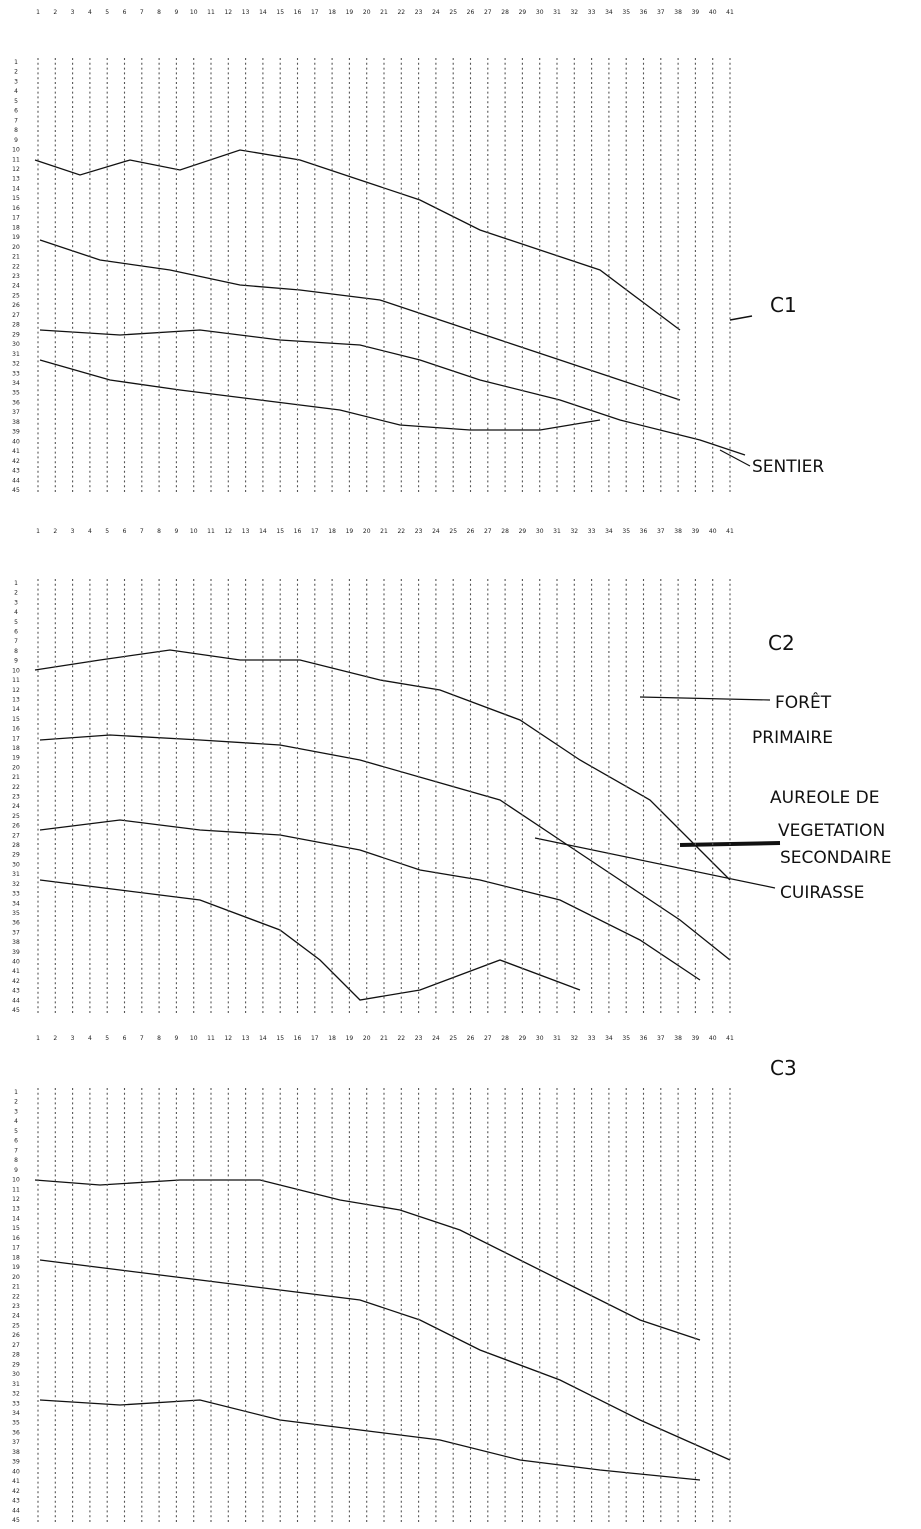 The width and height of the screenshot is (921, 1529). I want to click on row-number: 32, so click(16, 364).